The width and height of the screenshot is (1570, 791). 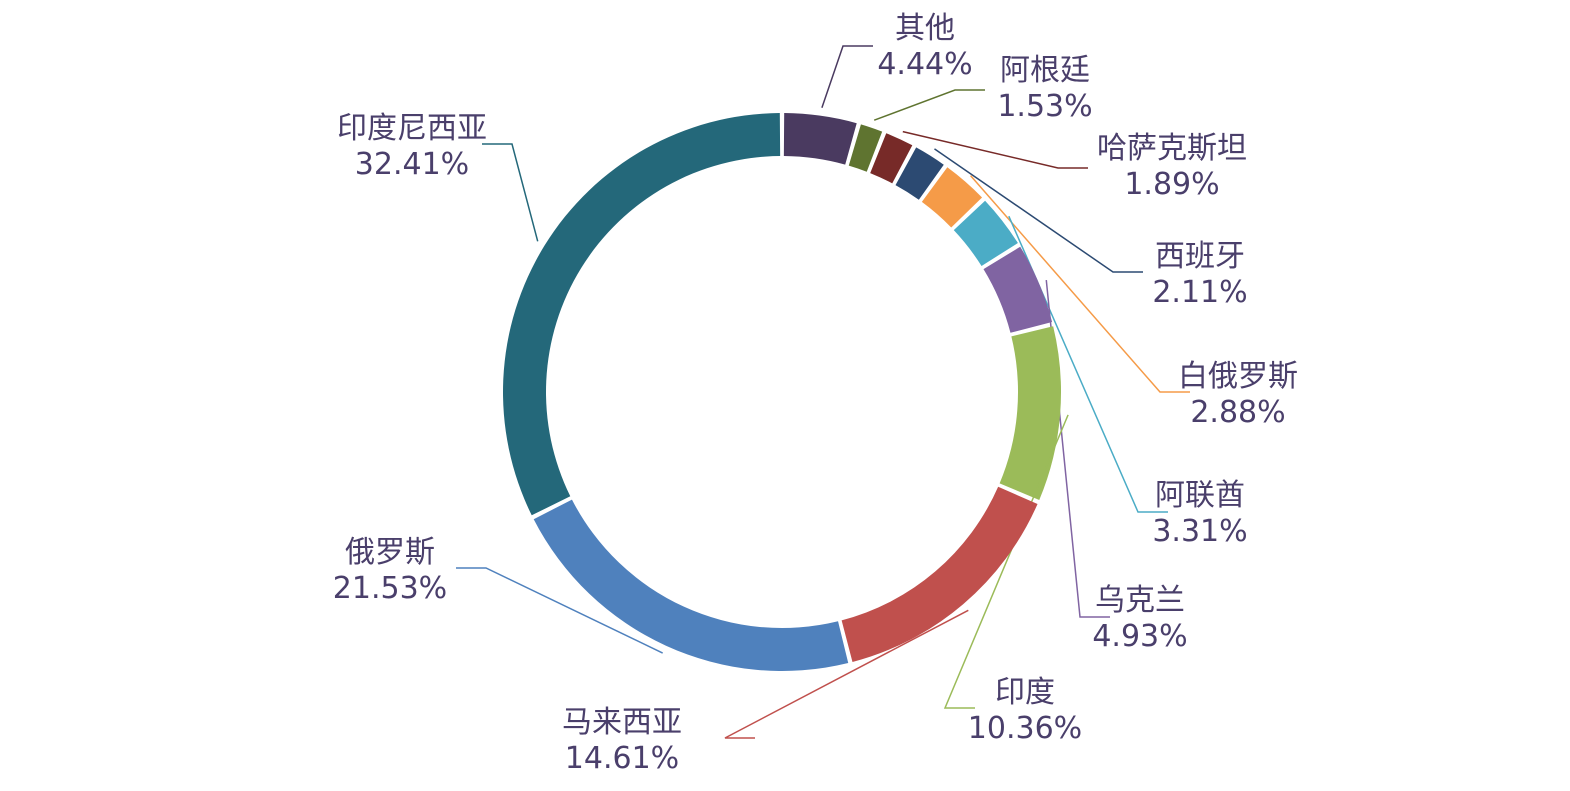 I want to click on slice-value-label: 3.31%, so click(x=1199, y=531).